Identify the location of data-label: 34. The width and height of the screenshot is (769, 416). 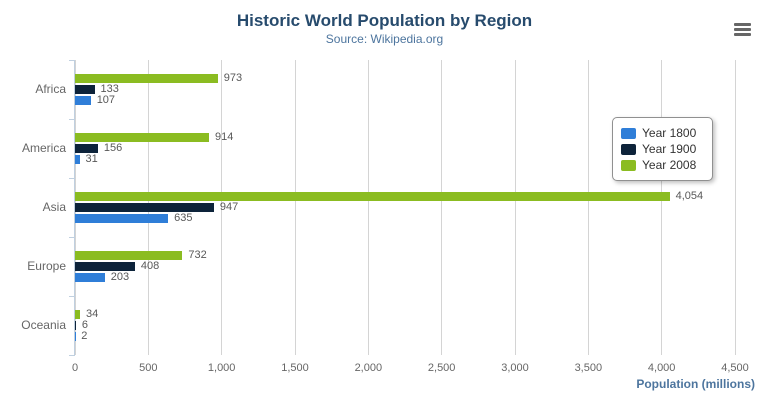
(92, 314).